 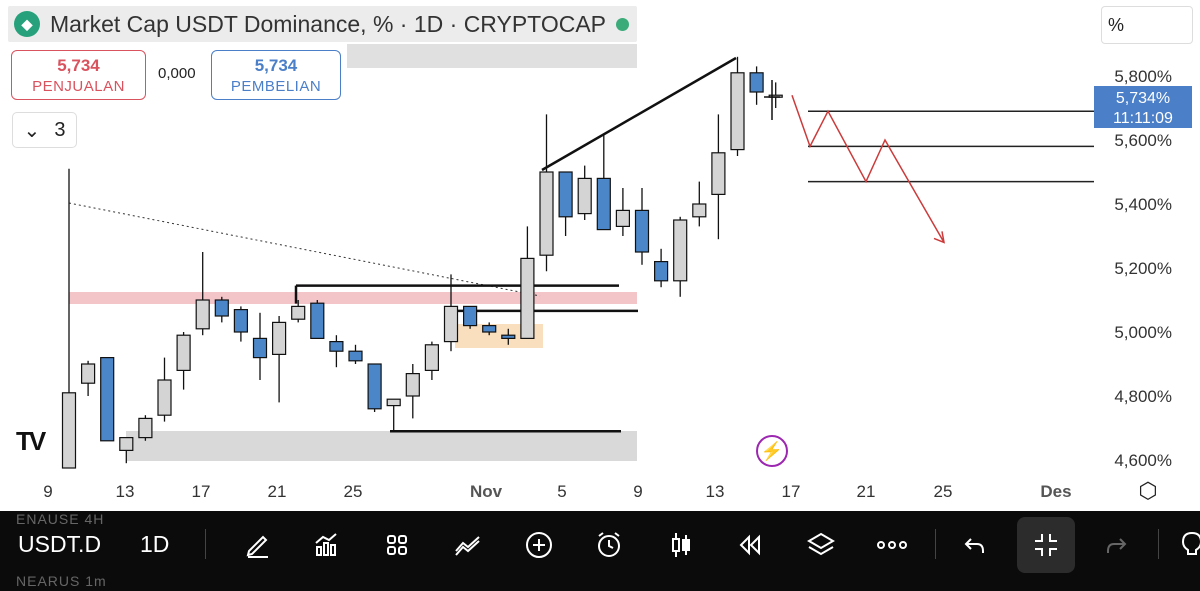 I want to click on bar-countdown-timer: 11:11:09, so click(x=1143, y=118).